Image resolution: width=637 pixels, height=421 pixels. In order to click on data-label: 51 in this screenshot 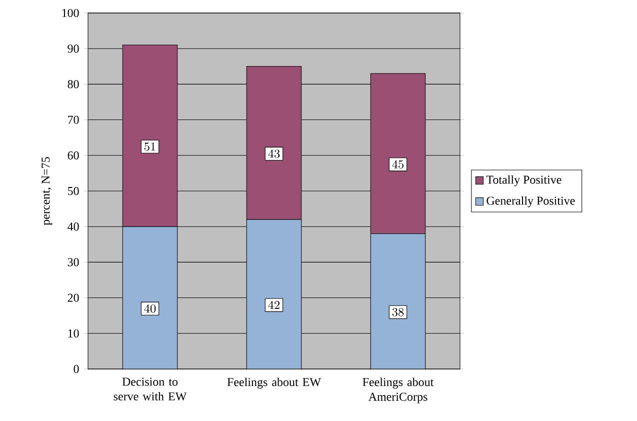, I will do `click(150, 146)`.